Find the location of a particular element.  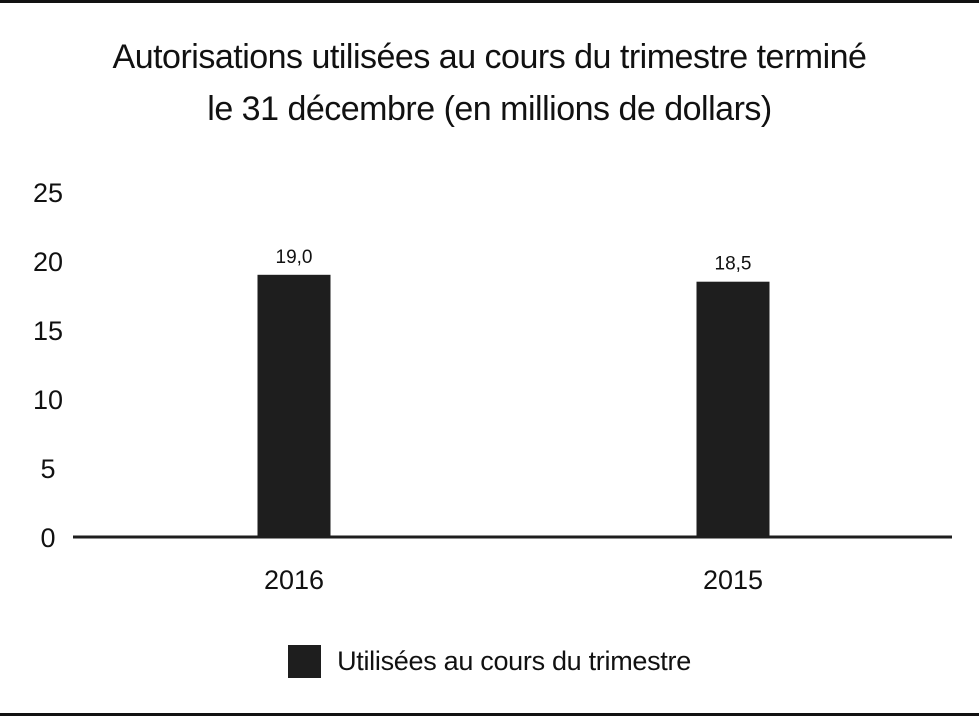

y-axis-ticks: 0 5 10 15 20 25 is located at coordinates (48, 365).